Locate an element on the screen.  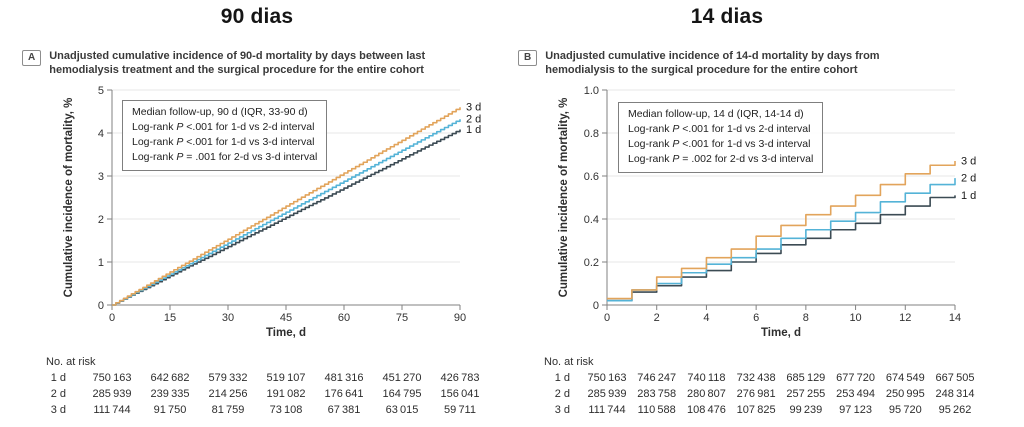
x-tick-label: 6 is located at coordinates (756, 318).